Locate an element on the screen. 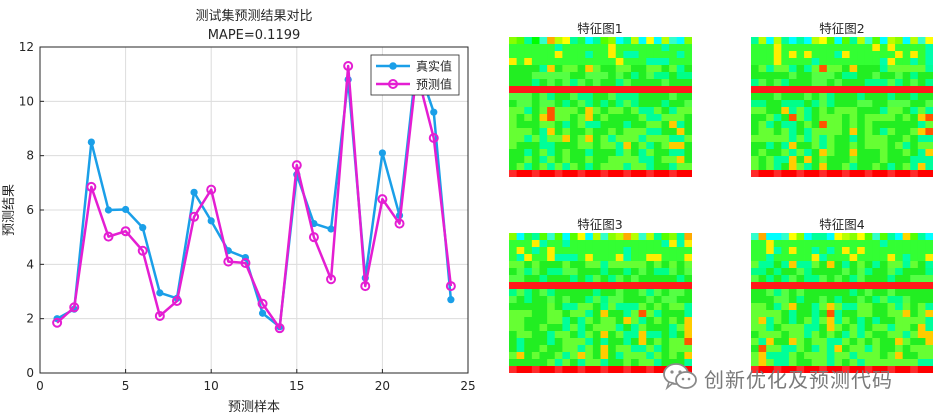 The image size is (940, 417). x-axis-label: 预测样本 is located at coordinates (254, 407).